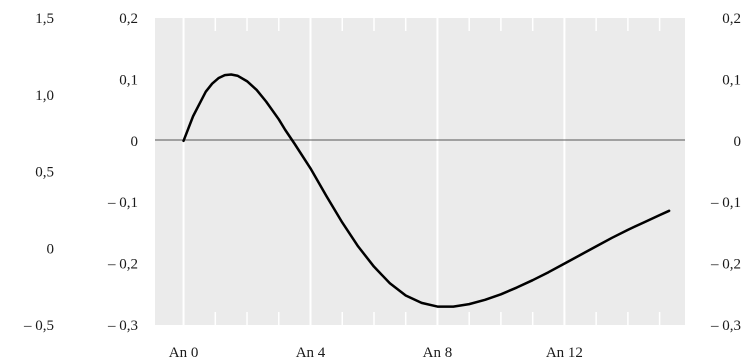 The height and width of the screenshot is (364, 749). I want to click on outer-y-axis-labels: 1,5 1,0 0,5 0 – 0,5, so click(38, 172).